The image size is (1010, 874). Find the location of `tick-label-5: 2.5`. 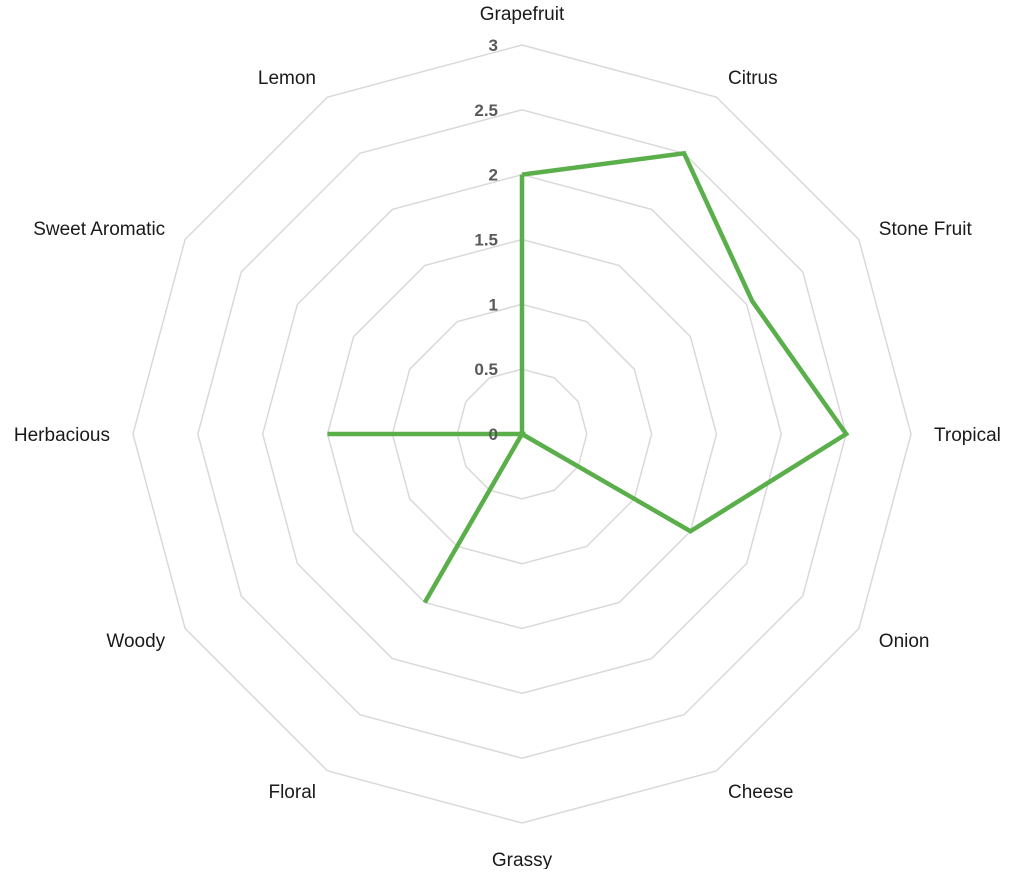

tick-label-5: 2.5 is located at coordinates (486, 110).